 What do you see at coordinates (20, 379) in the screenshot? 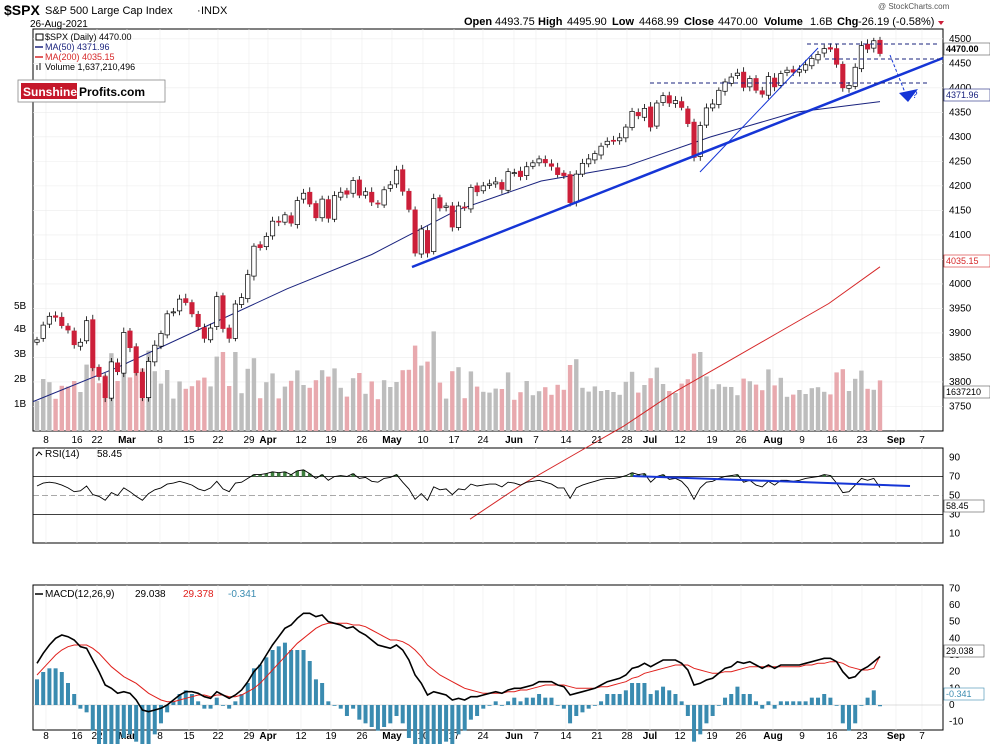
I see `volume-tick-label: 2B` at bounding box center [20, 379].